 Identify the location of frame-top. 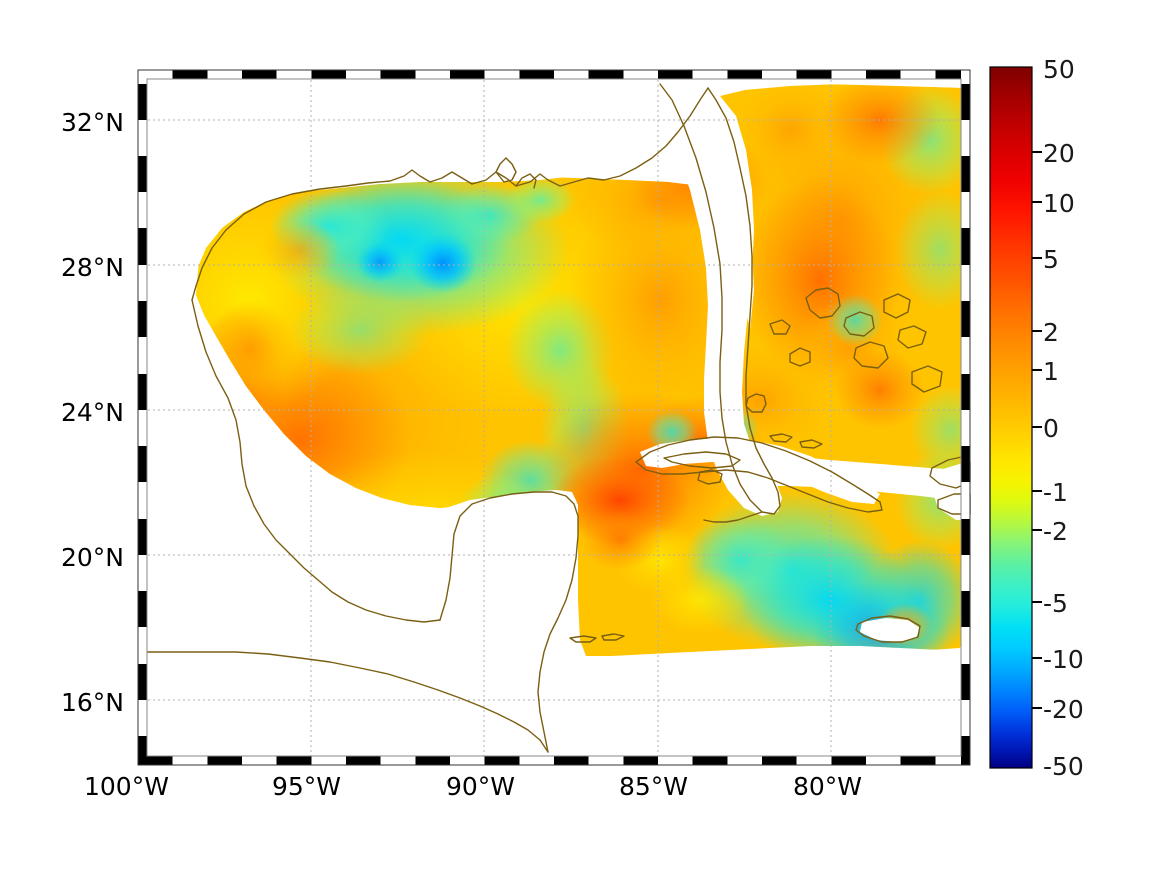
(554, 74).